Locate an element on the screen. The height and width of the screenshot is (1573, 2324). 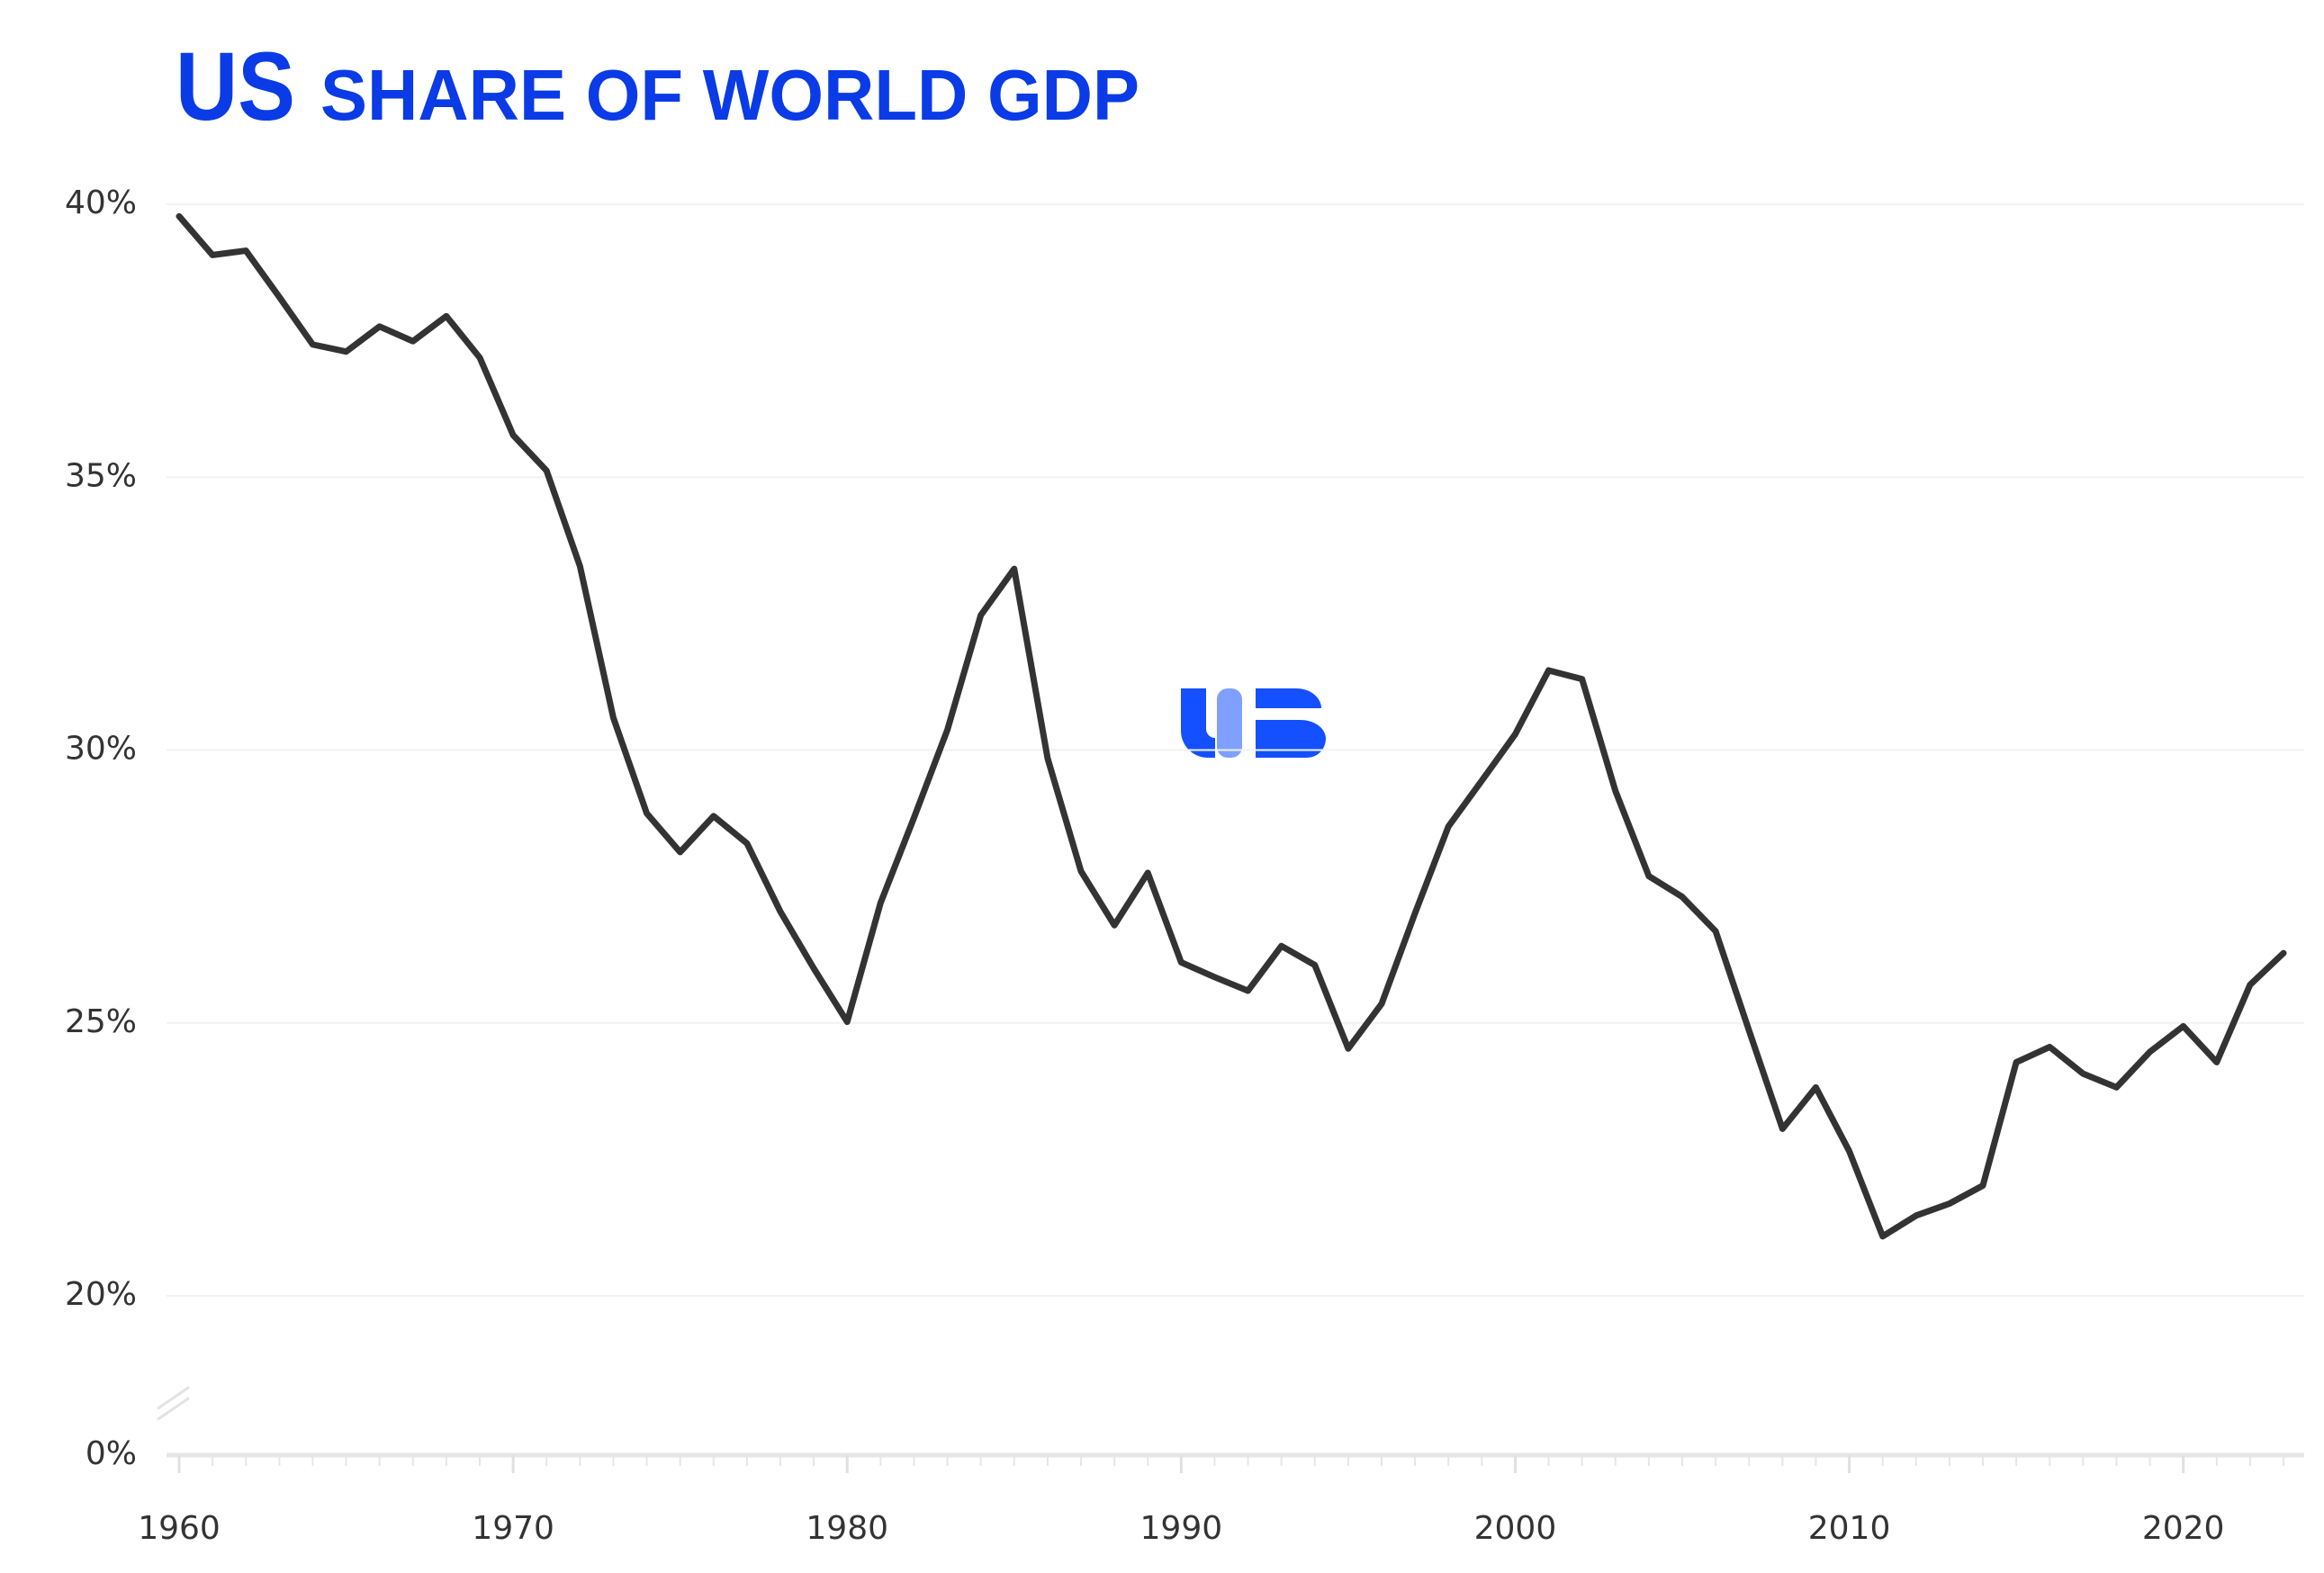
x-tick-label: 1970 is located at coordinates (513, 1528).